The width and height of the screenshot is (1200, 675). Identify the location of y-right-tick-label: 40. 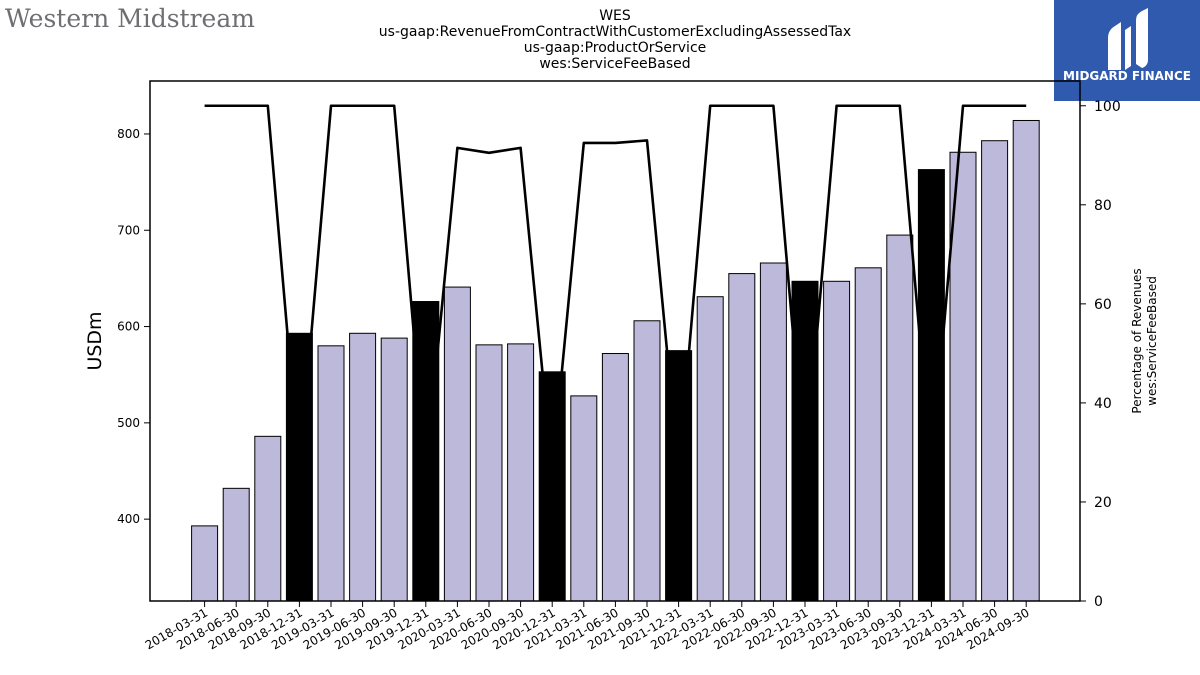
(1103, 404).